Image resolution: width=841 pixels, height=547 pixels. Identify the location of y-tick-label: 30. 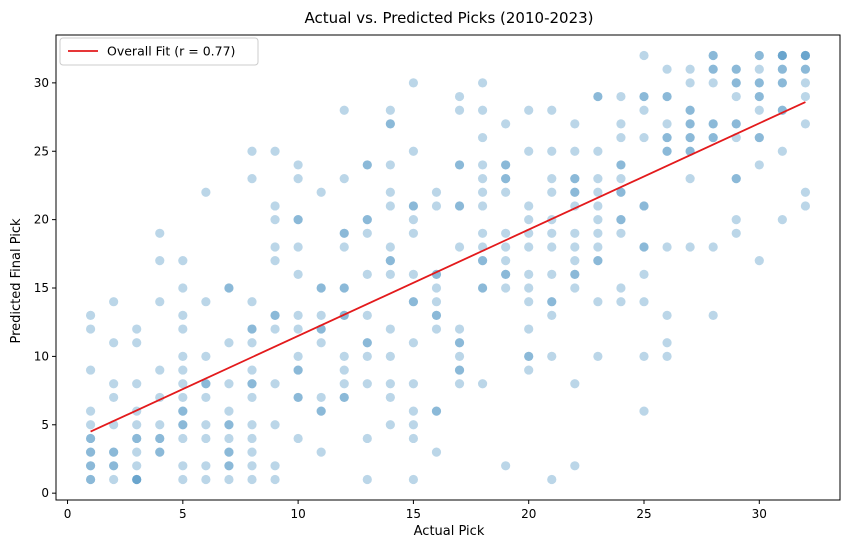
(41, 83).